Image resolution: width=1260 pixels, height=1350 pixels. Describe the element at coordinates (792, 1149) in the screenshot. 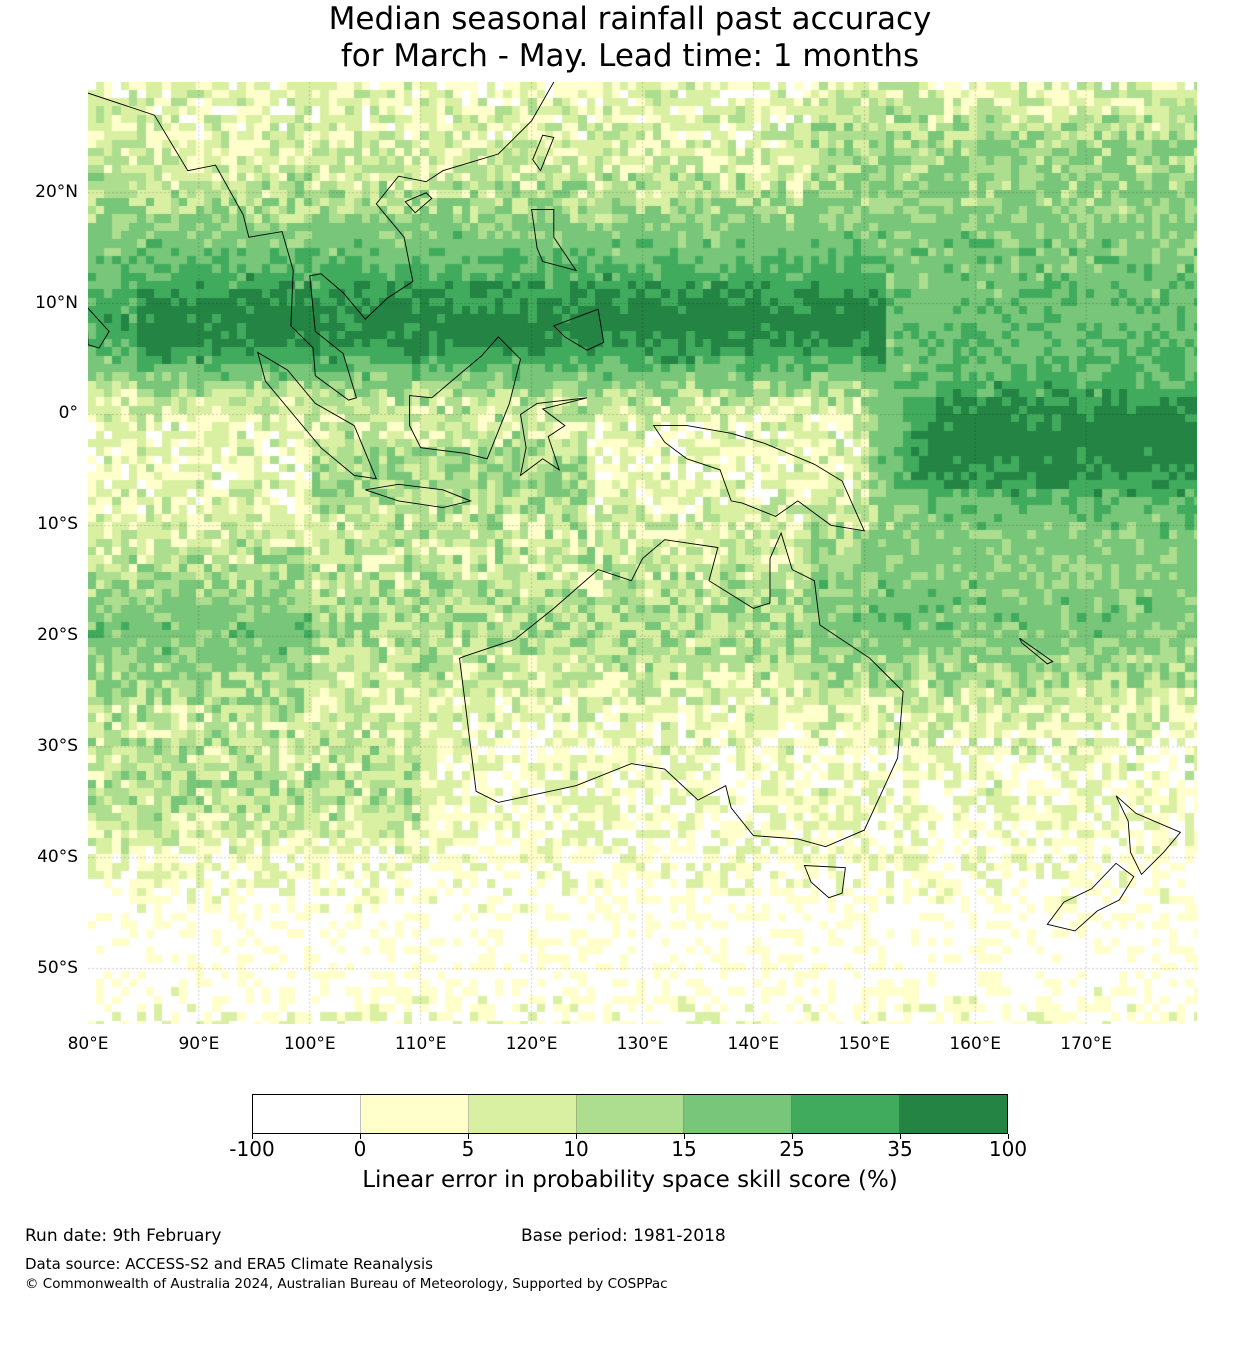

I see `colorbar-tick-label: 25` at that location.